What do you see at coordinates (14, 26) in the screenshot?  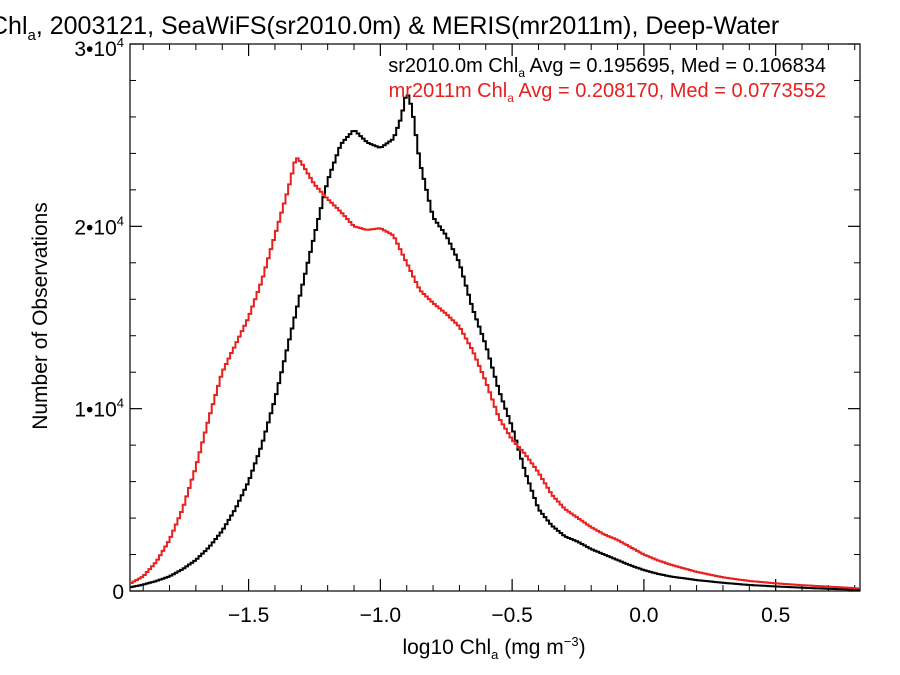 I see `chart-title-pre: Chl` at bounding box center [14, 26].